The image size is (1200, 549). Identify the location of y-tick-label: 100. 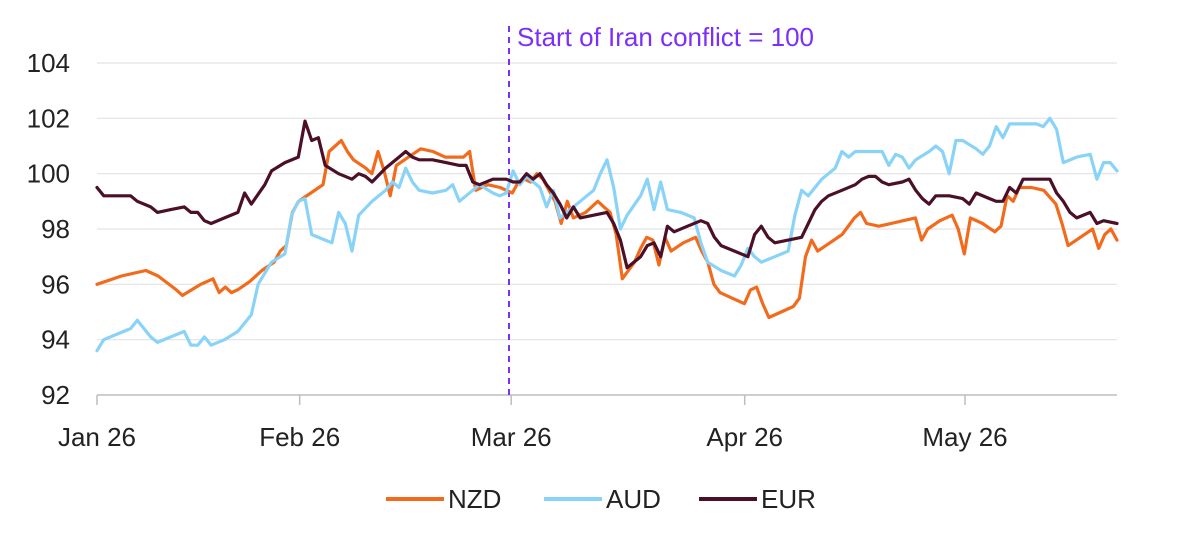
(48, 174).